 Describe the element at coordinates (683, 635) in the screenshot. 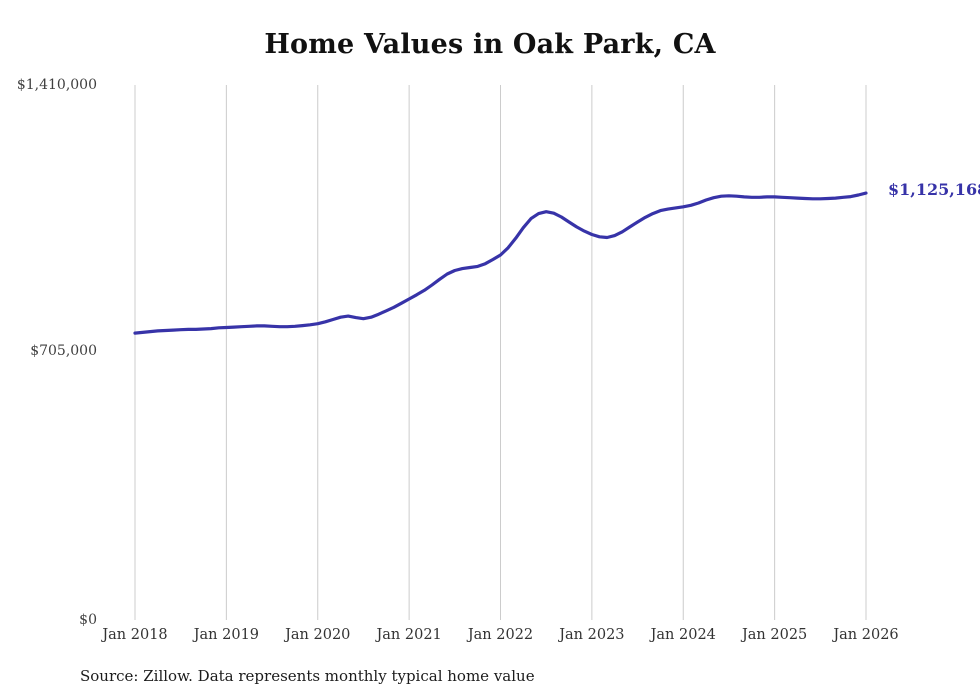

I see `x-tick-label: Jan 2024` at that location.